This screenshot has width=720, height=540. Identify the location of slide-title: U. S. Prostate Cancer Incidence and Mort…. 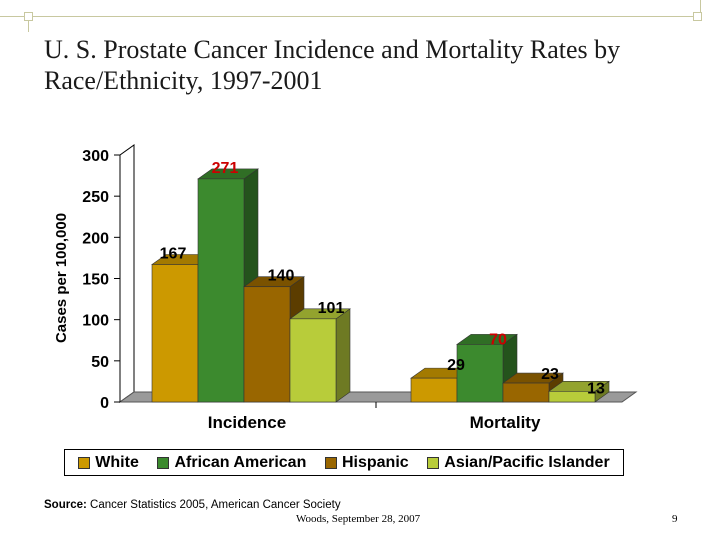
(332, 65).